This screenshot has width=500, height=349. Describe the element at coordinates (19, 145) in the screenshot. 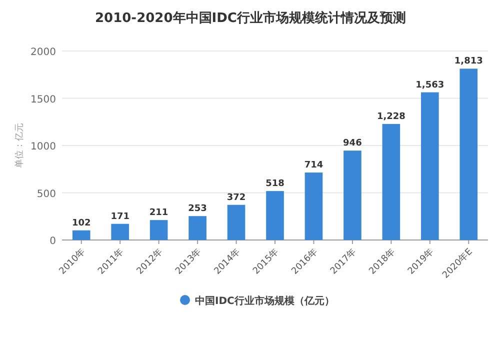

I see `y-axis-title: 单位：亿元` at that location.